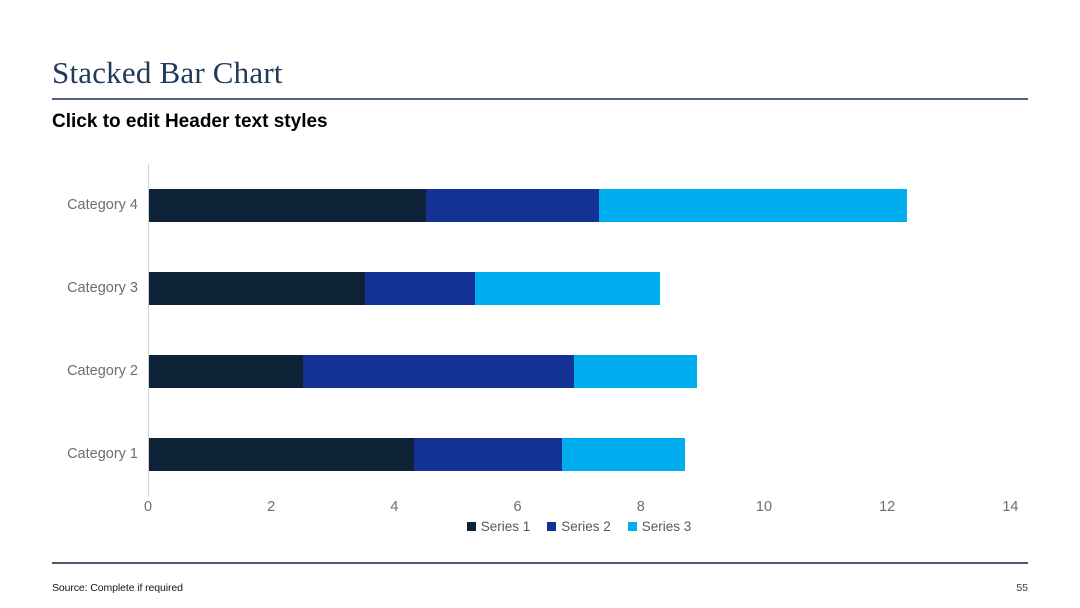 The width and height of the screenshot is (1080, 608). Describe the element at coordinates (666, 526) in the screenshot. I see `legend-label: Series 3` at that location.